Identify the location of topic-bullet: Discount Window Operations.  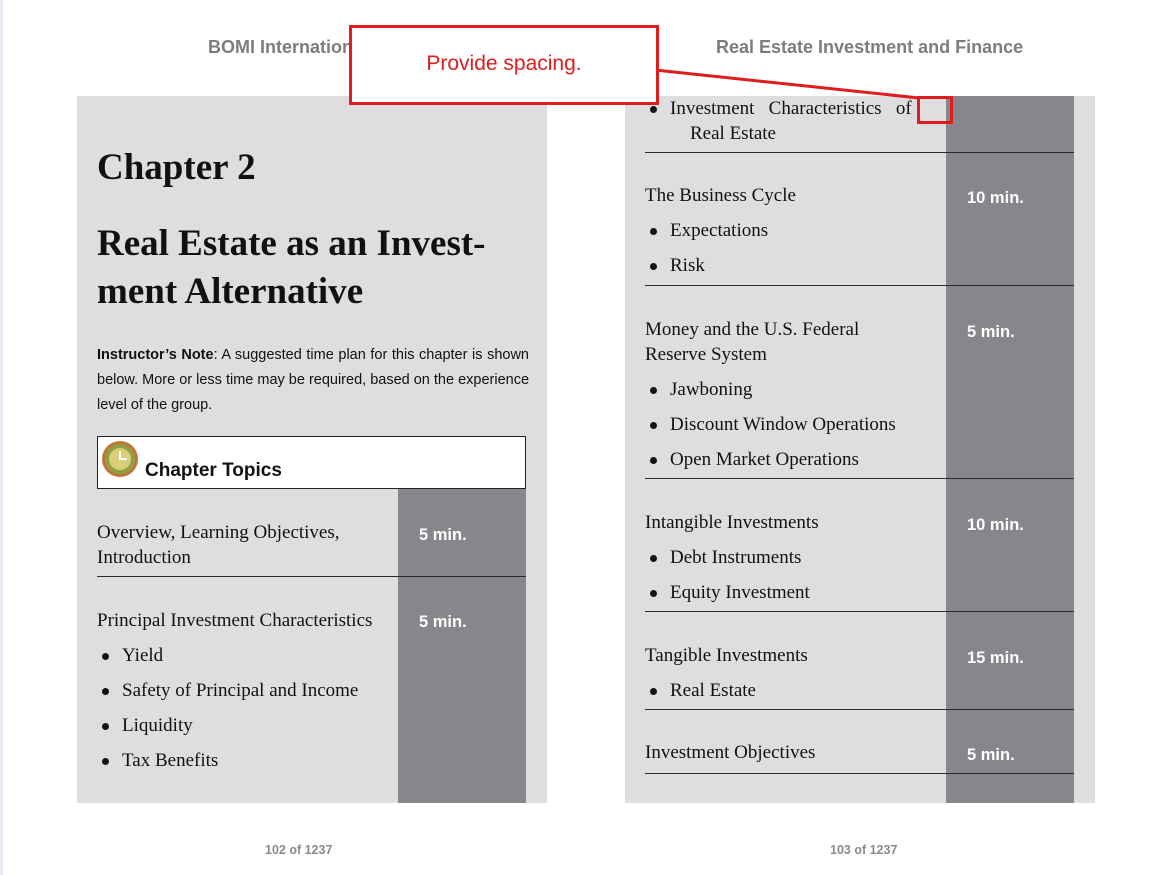
(773, 424).